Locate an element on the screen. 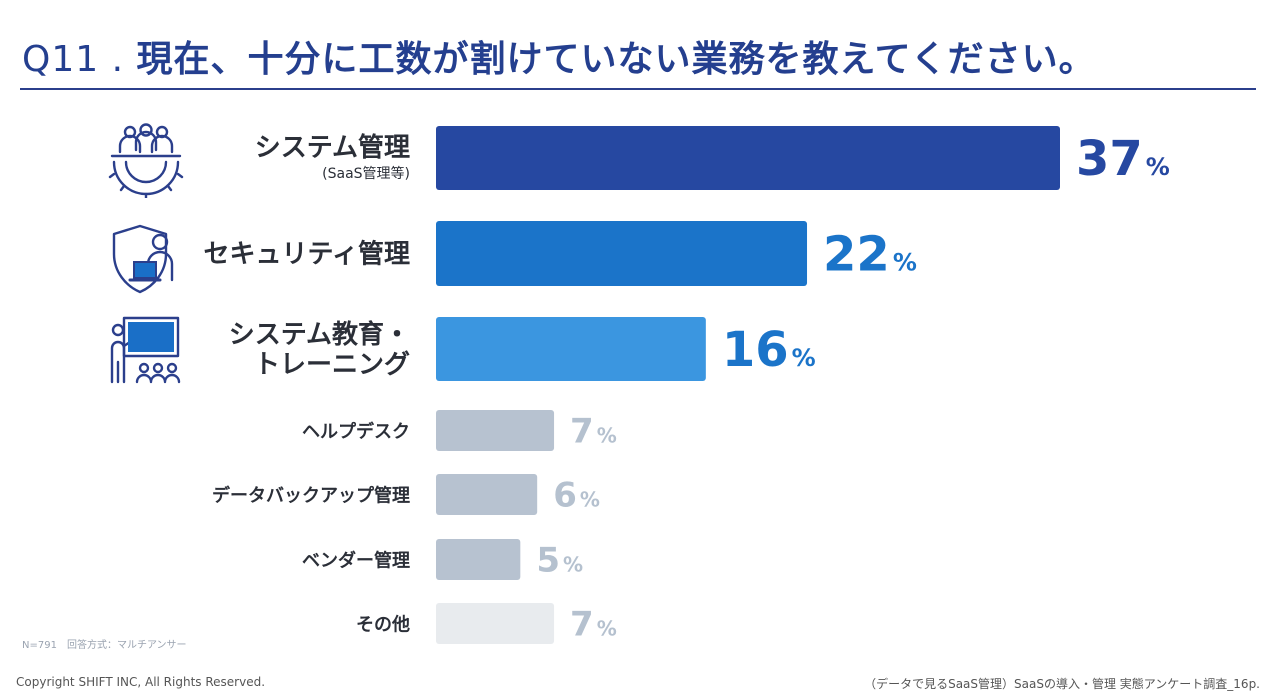  label2-cat-3: トレーニング is located at coordinates (332, 365).